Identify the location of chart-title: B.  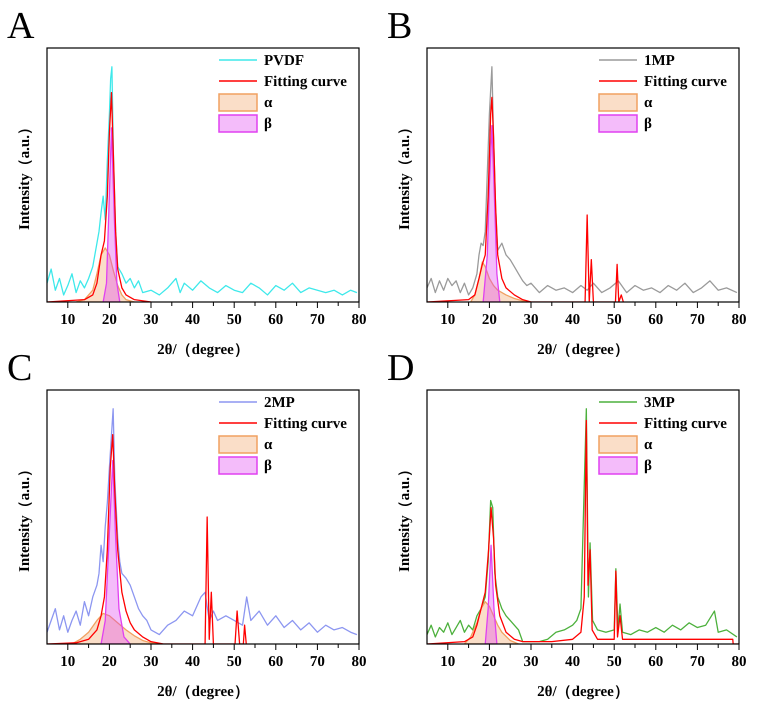
(399, 26).